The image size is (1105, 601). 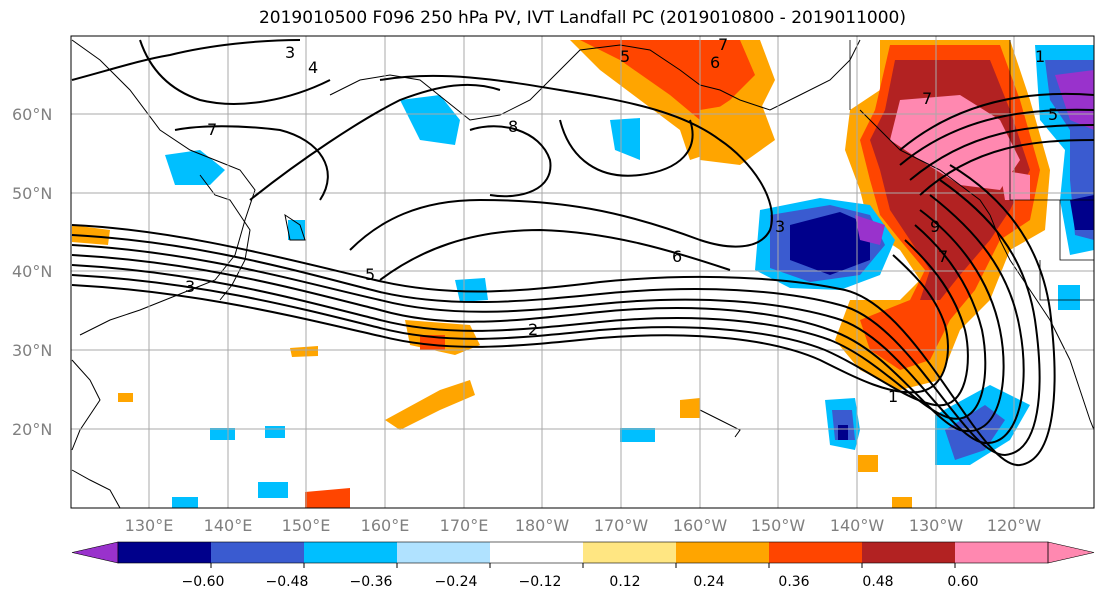 I want to click on lon-label: 170°W, so click(x=621, y=525).